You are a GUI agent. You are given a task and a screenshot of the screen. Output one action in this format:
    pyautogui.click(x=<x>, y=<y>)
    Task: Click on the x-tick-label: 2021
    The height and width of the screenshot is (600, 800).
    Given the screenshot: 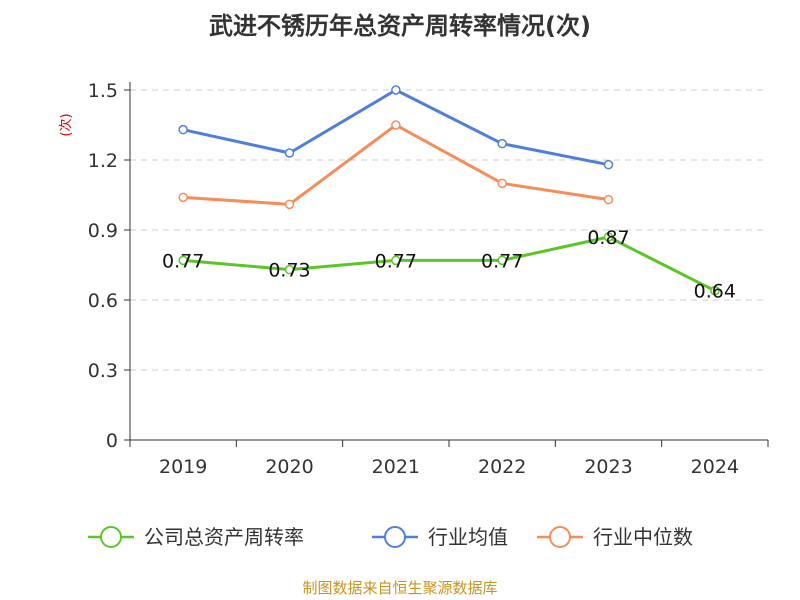 What is the action you would take?
    pyautogui.click(x=396, y=467)
    